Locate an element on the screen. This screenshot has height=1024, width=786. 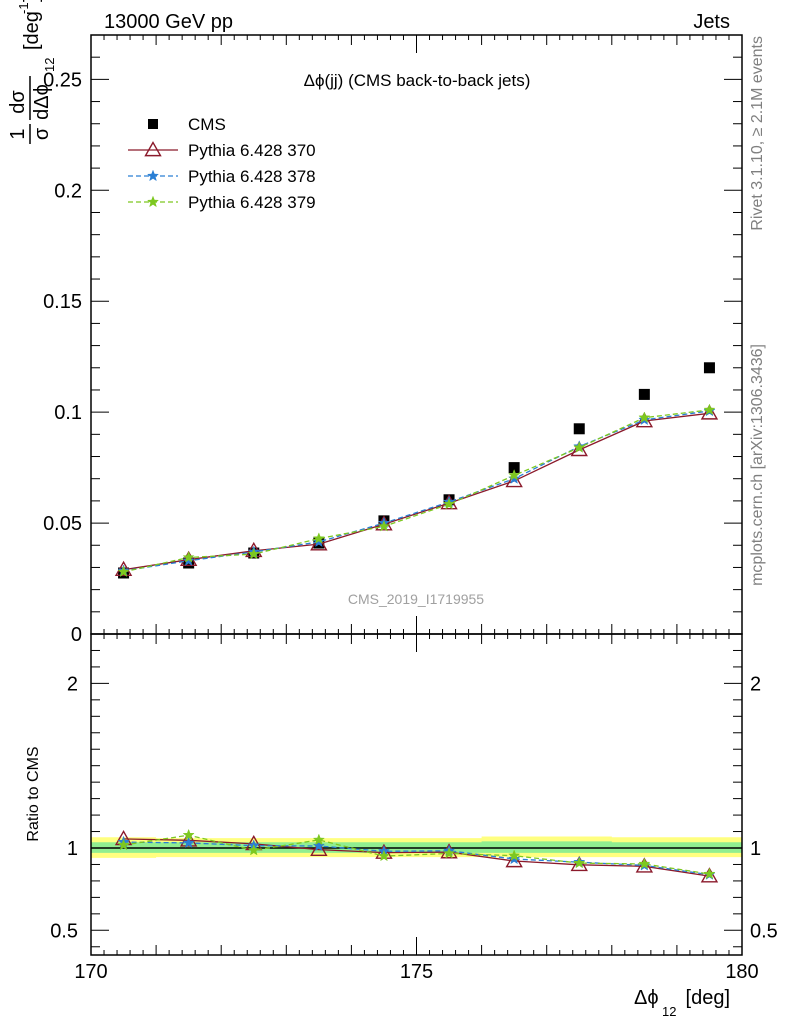
x-label-main: Δϕ is located at coordinates (646, 998).